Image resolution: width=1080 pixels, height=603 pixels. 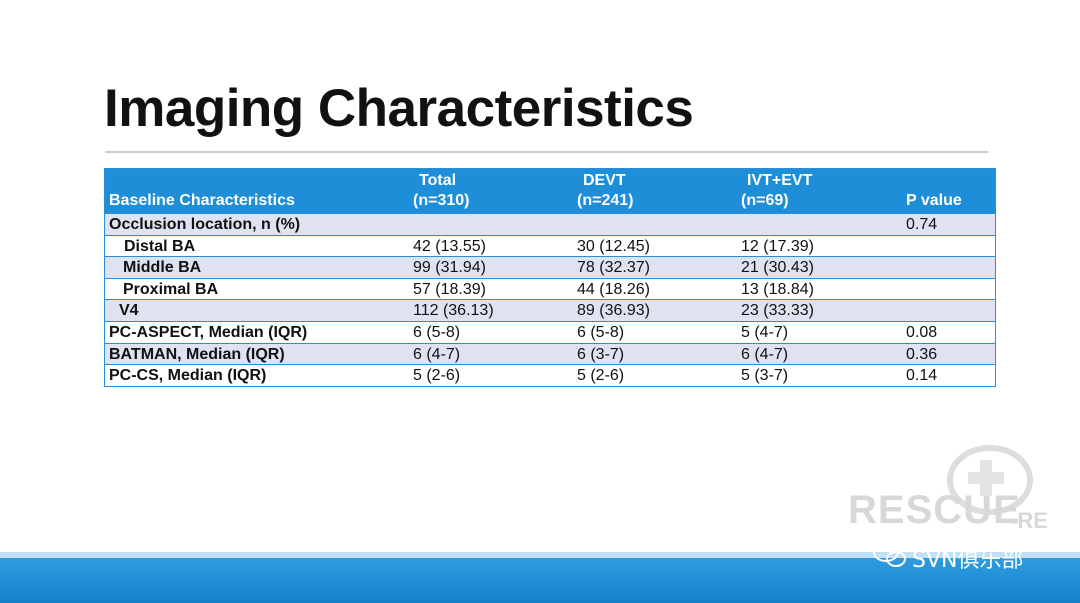 What do you see at coordinates (449, 246) in the screenshot?
I see `cell: 42 (13.55)` at bounding box center [449, 246].